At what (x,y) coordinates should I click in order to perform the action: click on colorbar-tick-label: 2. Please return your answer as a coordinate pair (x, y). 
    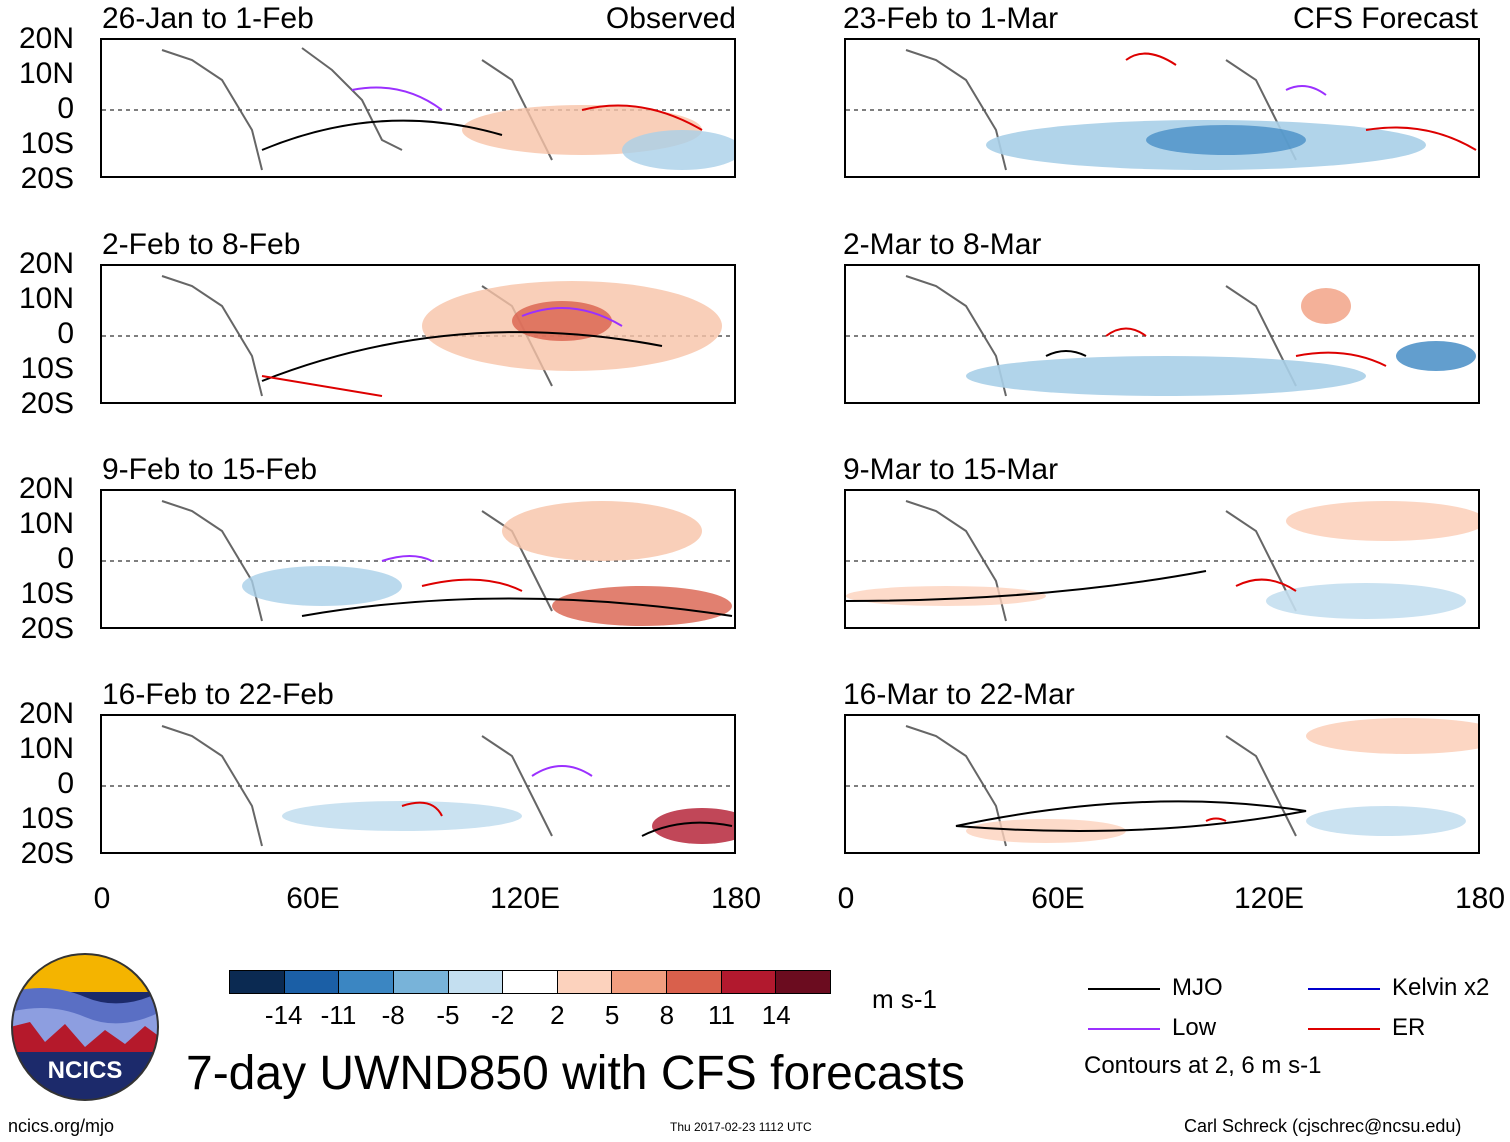
    Looking at the image, I should click on (557, 1015).